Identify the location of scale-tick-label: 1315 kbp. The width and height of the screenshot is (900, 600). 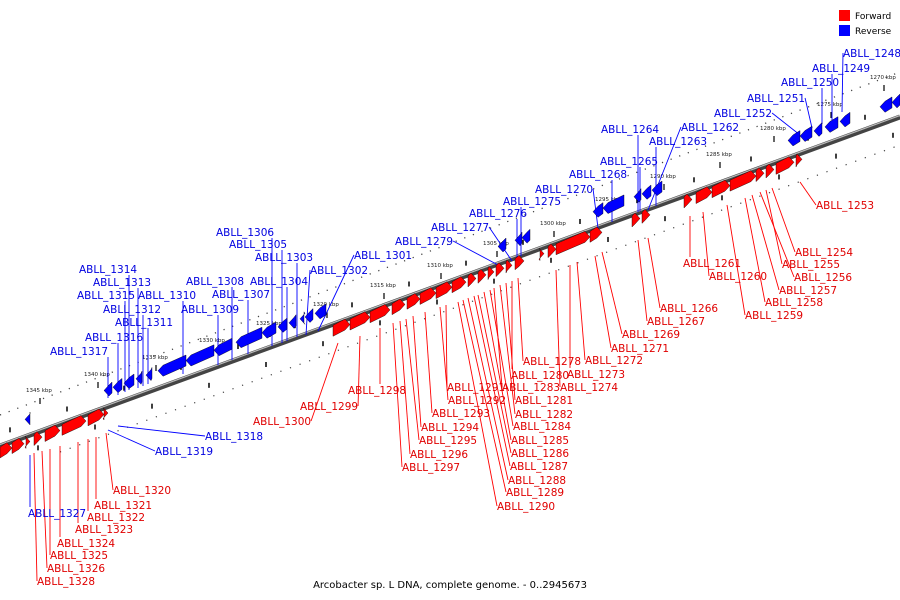
(383, 286).